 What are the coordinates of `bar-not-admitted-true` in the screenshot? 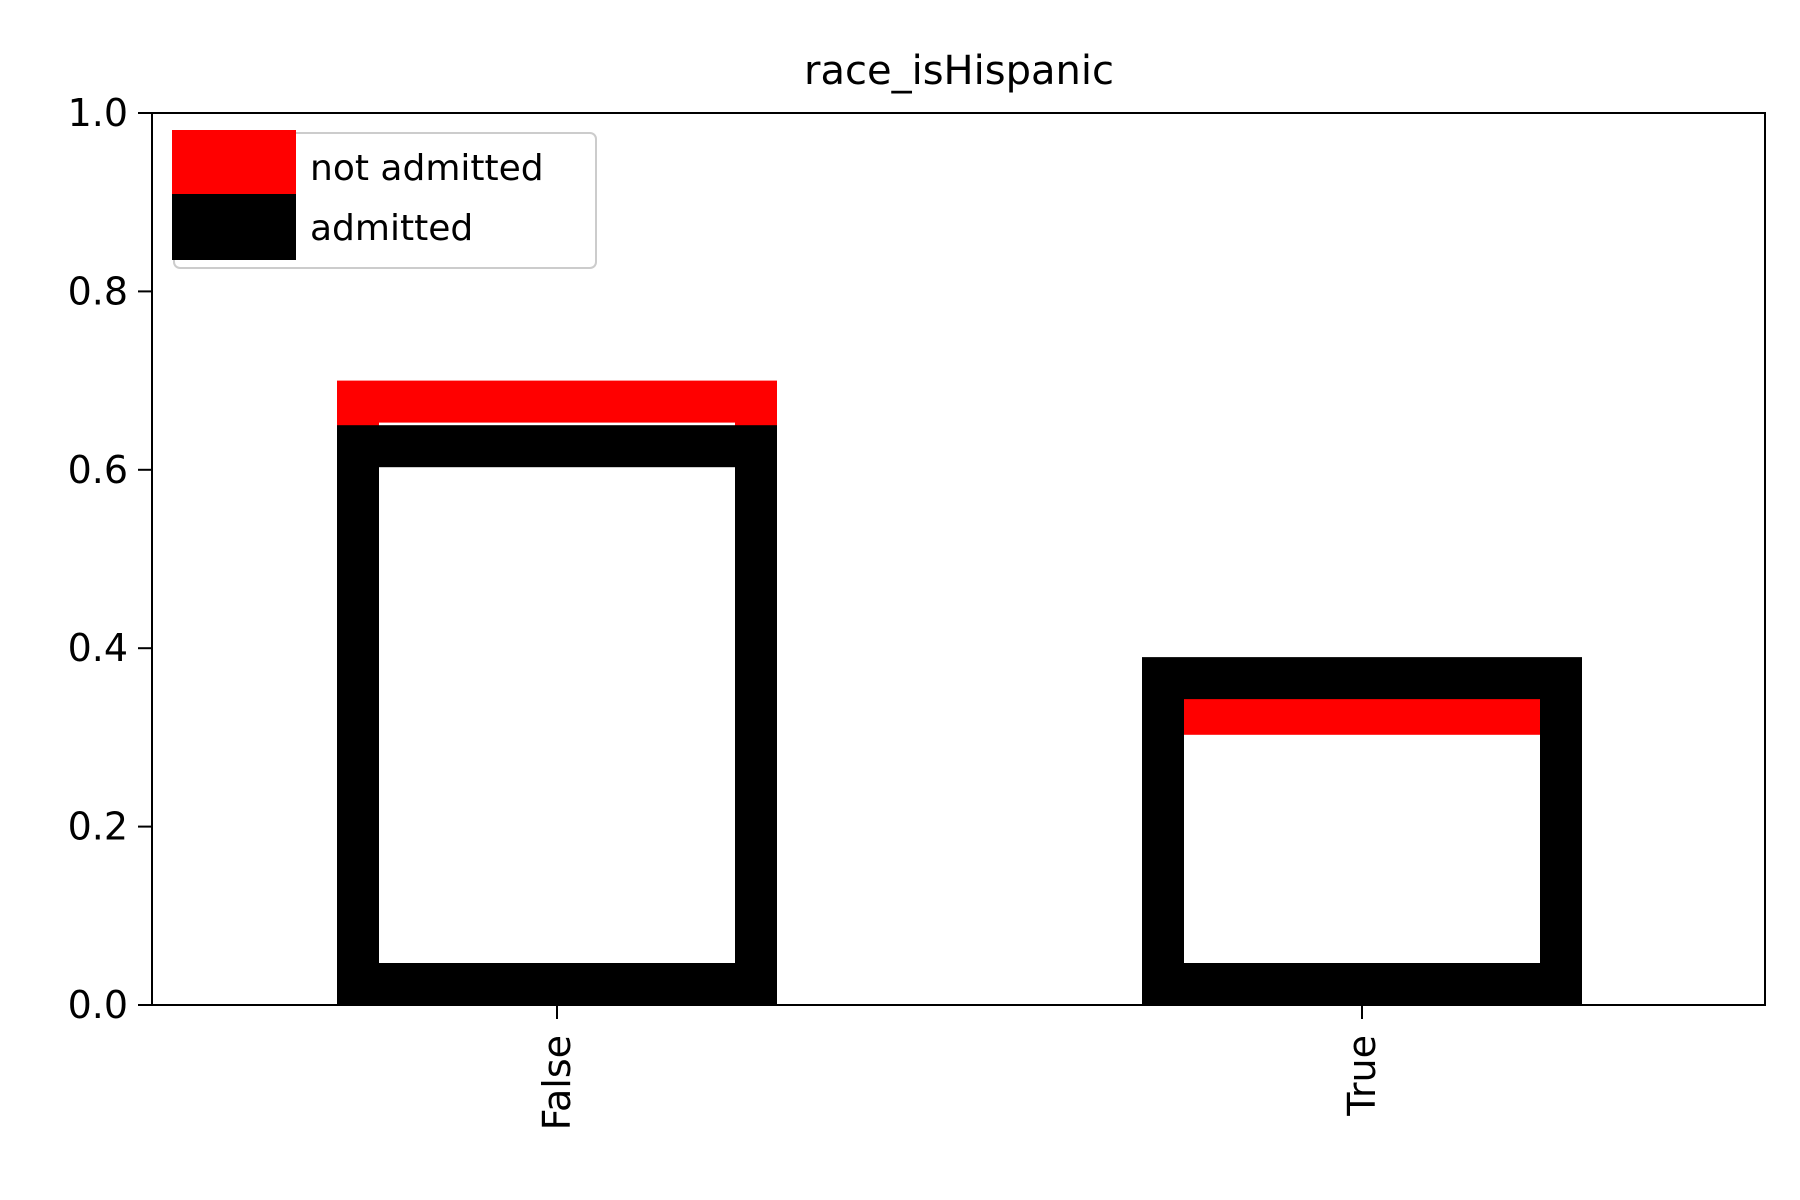 It's located at (1362, 848).